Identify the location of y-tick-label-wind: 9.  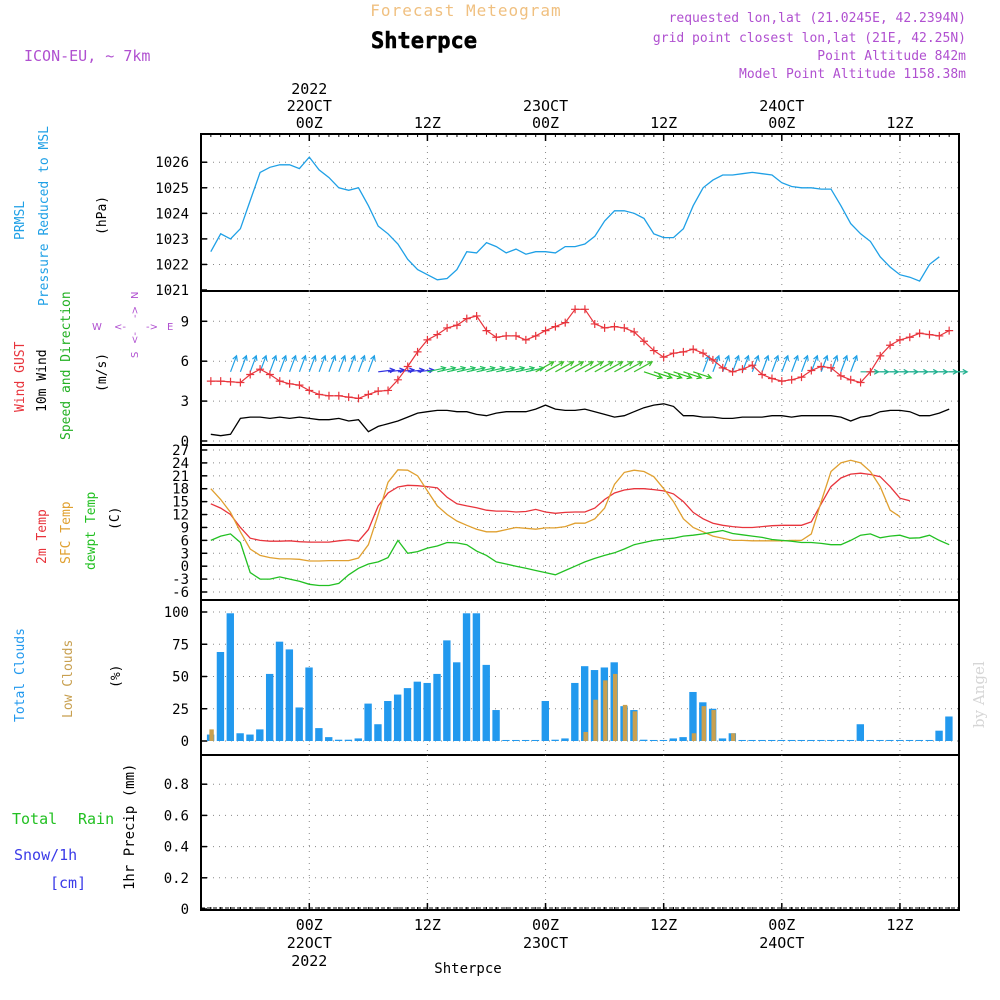
(185, 322).